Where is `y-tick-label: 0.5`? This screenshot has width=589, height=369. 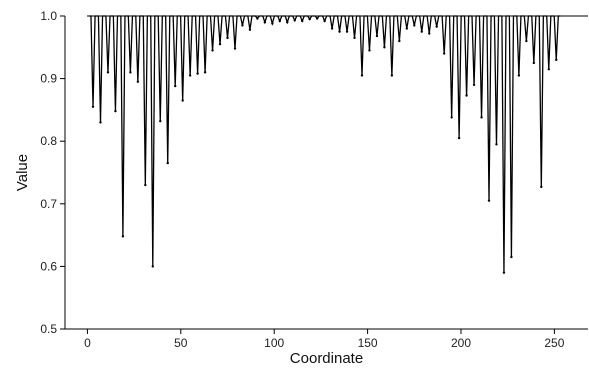 y-tick-label: 0.5 is located at coordinates (48, 329).